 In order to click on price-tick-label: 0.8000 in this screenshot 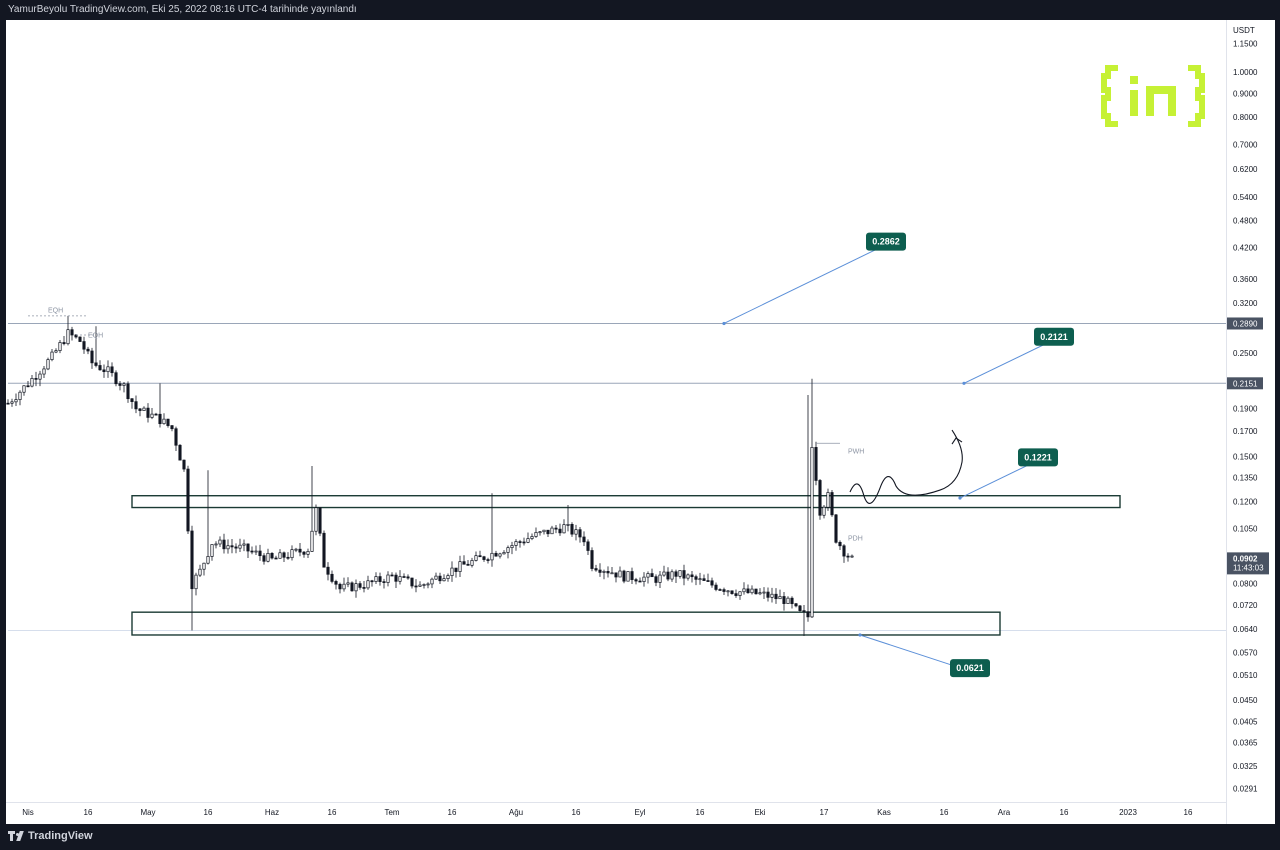, I will do `click(1245, 117)`.